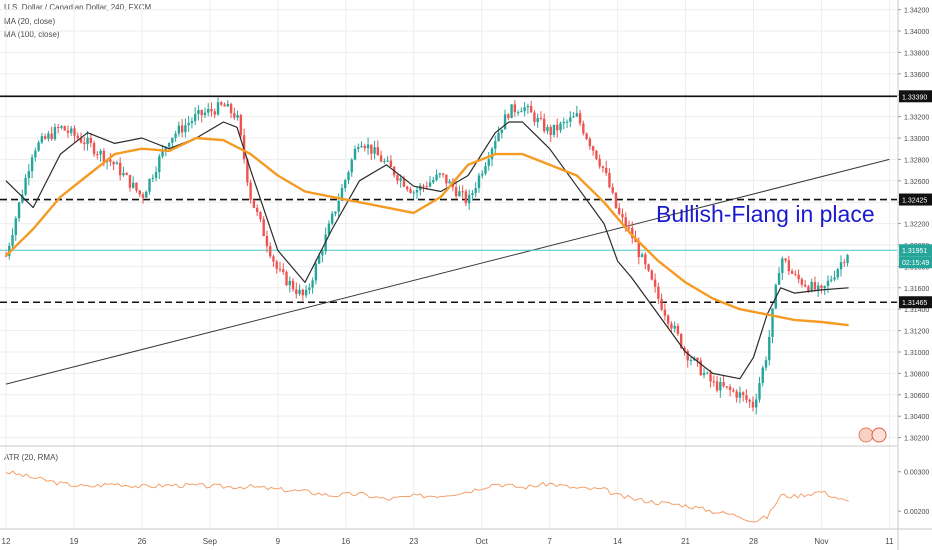  Describe the element at coordinates (753, 541) in the screenshot. I see `x-tick-label: 28` at that location.